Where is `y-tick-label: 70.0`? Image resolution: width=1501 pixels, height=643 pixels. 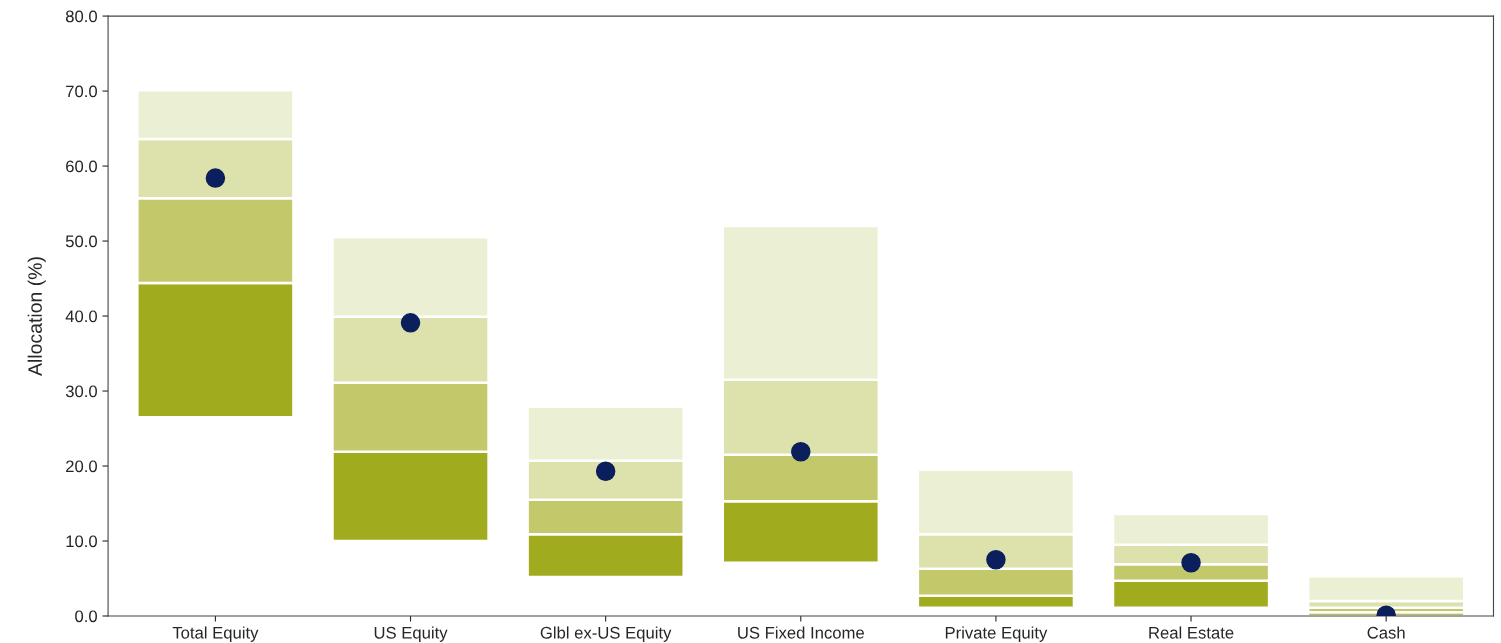 y-tick-label: 70.0 is located at coordinates (82, 91).